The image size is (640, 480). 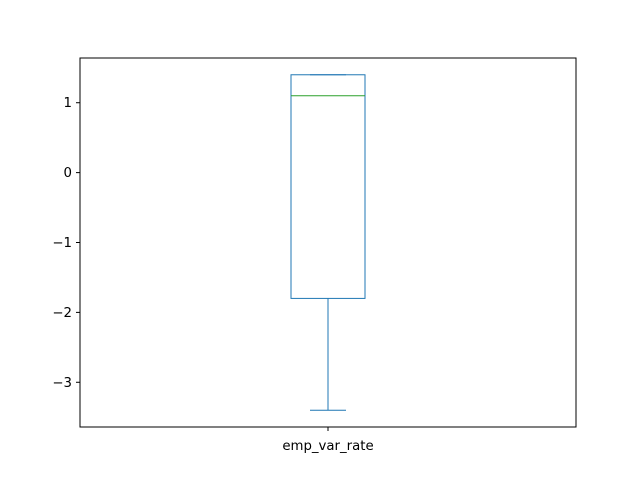 I want to click on y-tick-label: 1, so click(x=68, y=103).